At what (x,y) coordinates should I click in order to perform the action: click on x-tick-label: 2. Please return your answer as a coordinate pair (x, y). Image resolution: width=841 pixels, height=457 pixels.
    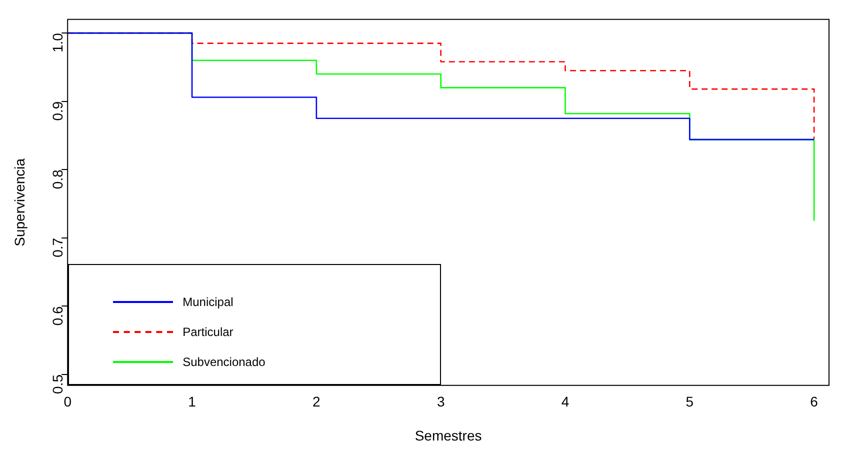
    Looking at the image, I should click on (316, 402).